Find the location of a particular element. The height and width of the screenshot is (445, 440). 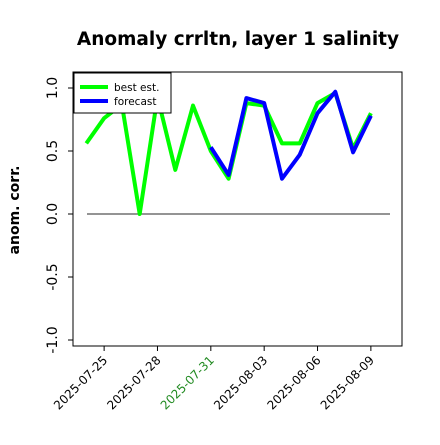

chart-title: Anomaly crrltn, layer 1 salinity is located at coordinates (238, 39).